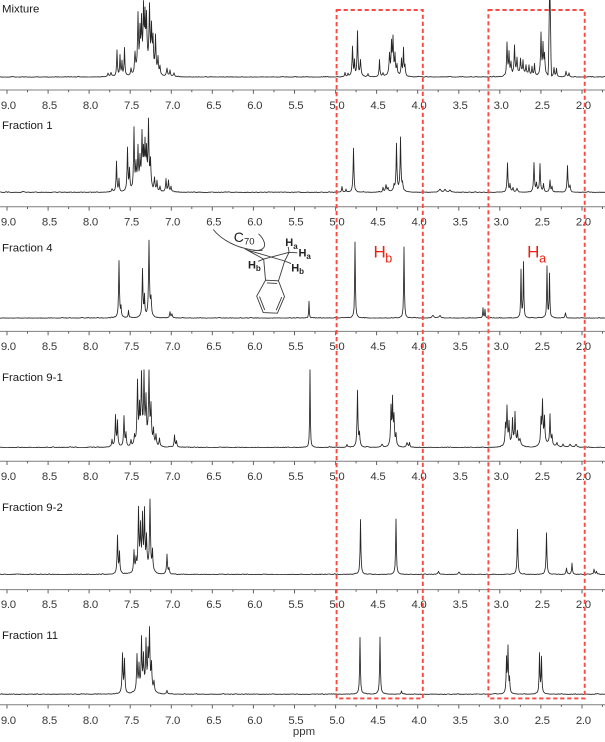  I want to click on svg-text: C, so click(239, 237).